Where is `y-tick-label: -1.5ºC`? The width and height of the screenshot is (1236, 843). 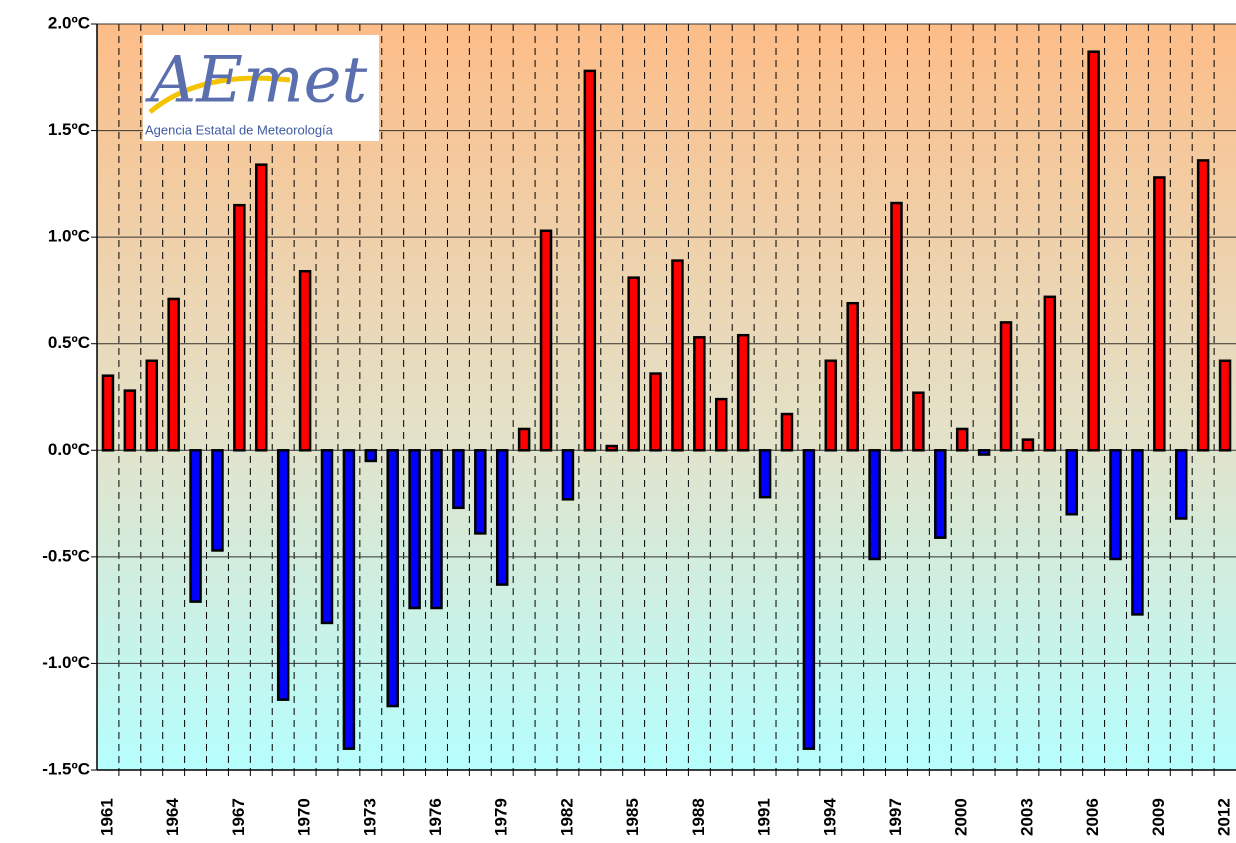
y-tick-label: -1.5ºC is located at coordinates (66, 768).